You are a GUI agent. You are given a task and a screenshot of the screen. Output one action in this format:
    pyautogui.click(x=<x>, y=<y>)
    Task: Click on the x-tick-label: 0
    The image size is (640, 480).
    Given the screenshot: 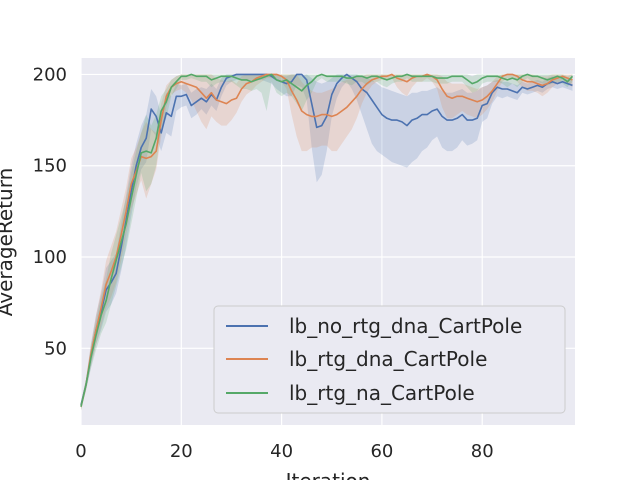 What is the action you would take?
    pyautogui.click(x=80, y=451)
    